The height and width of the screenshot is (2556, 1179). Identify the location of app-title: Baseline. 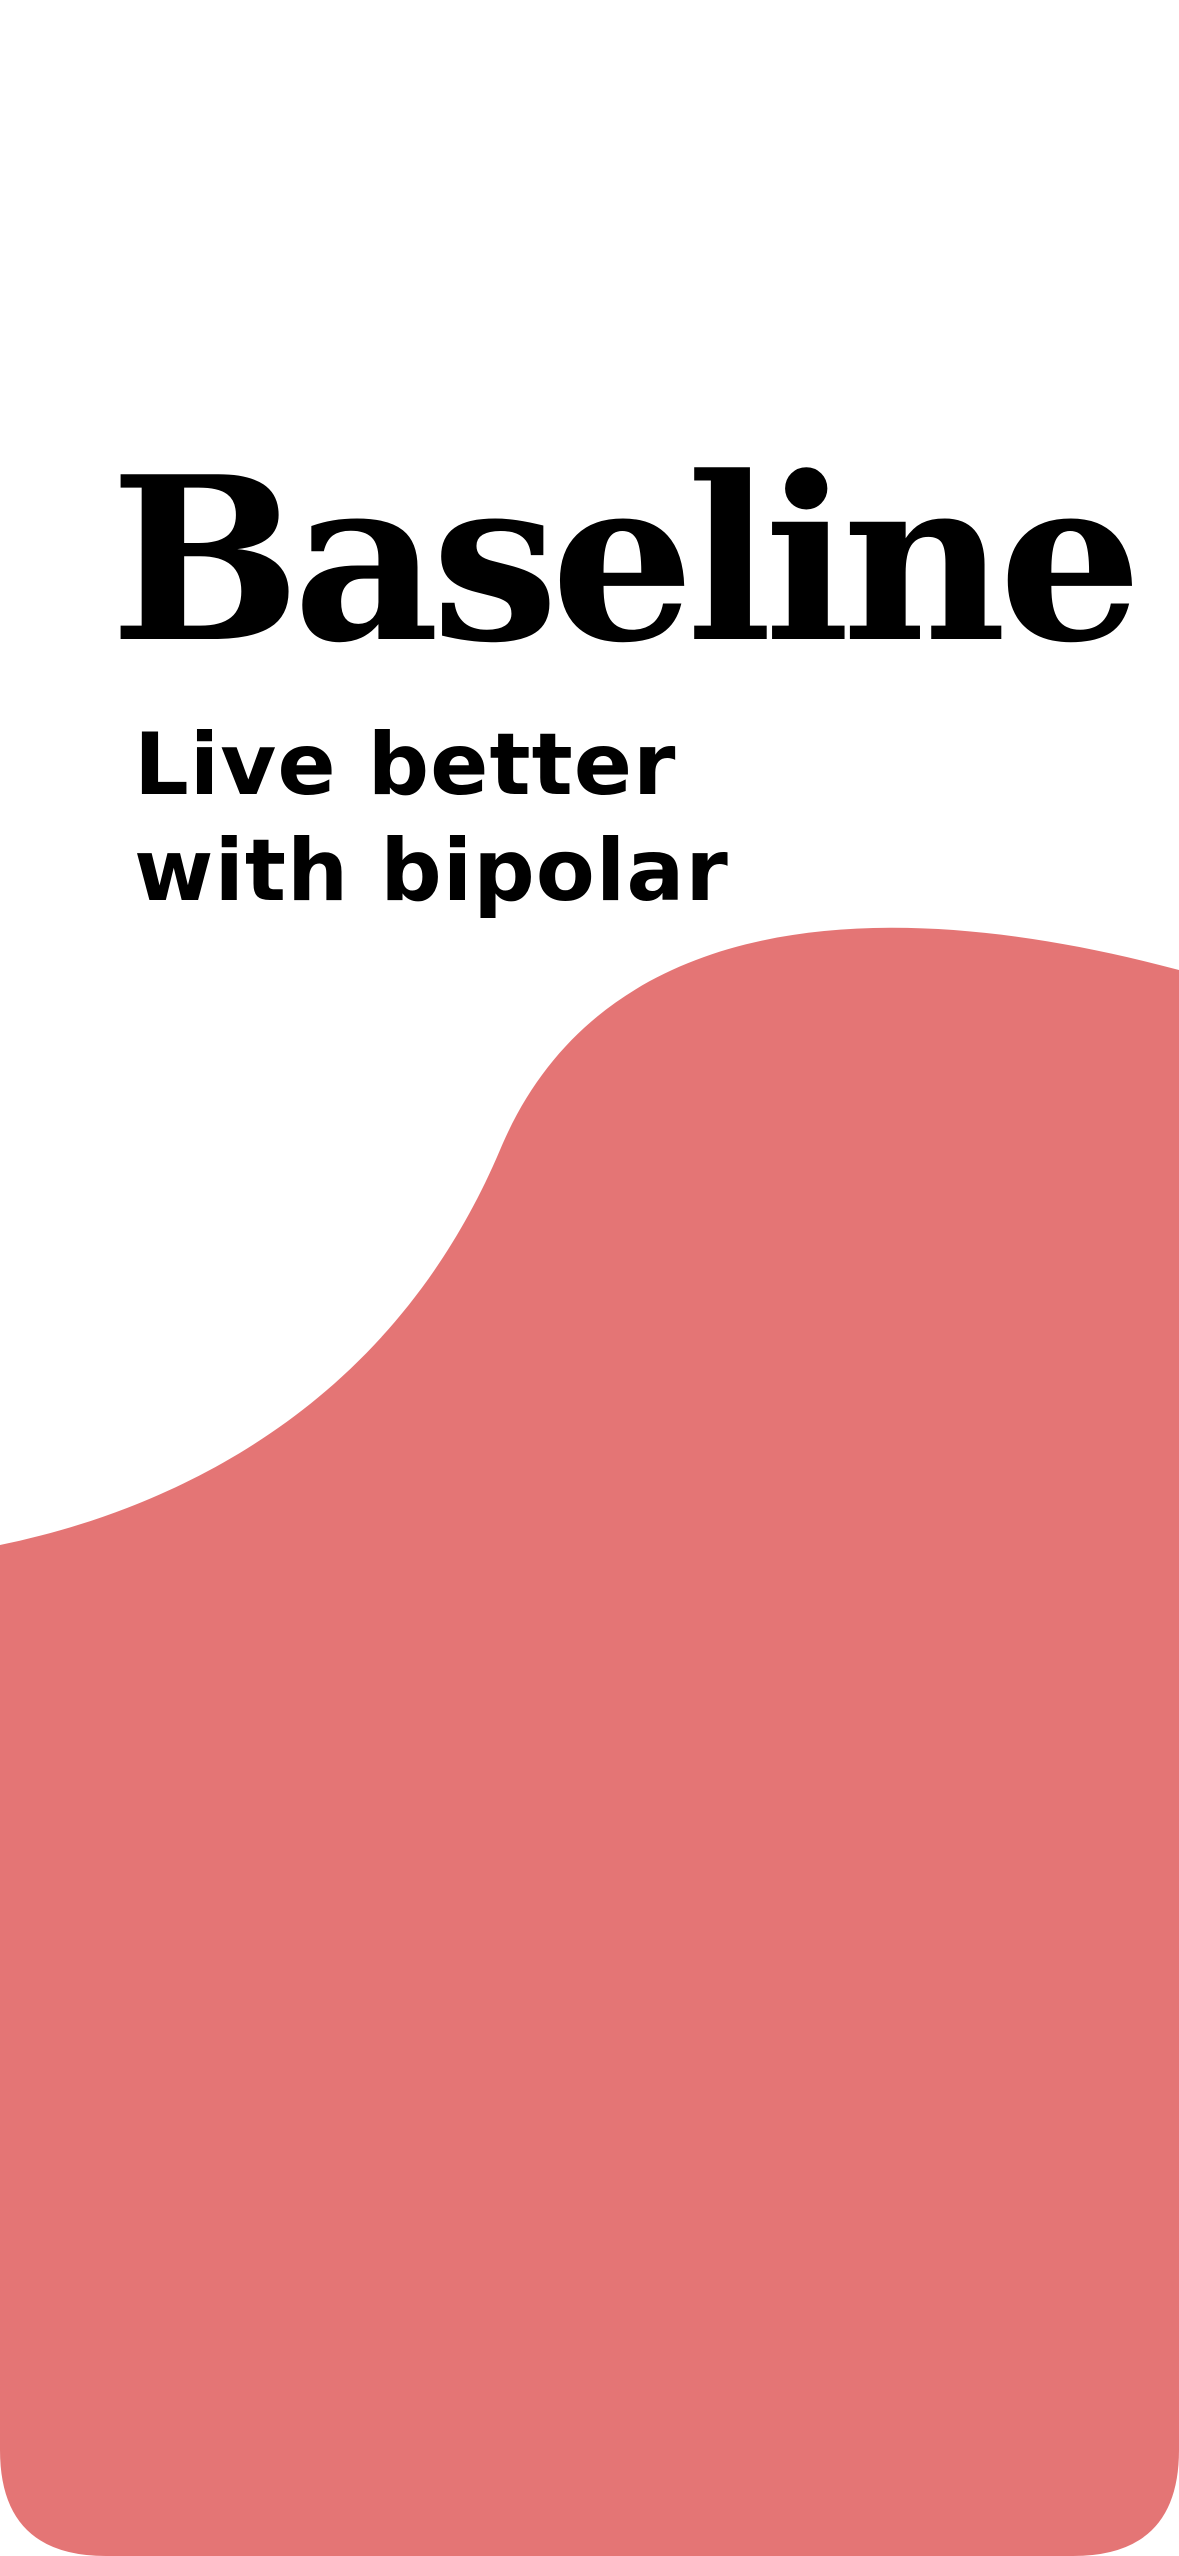
(626, 560).